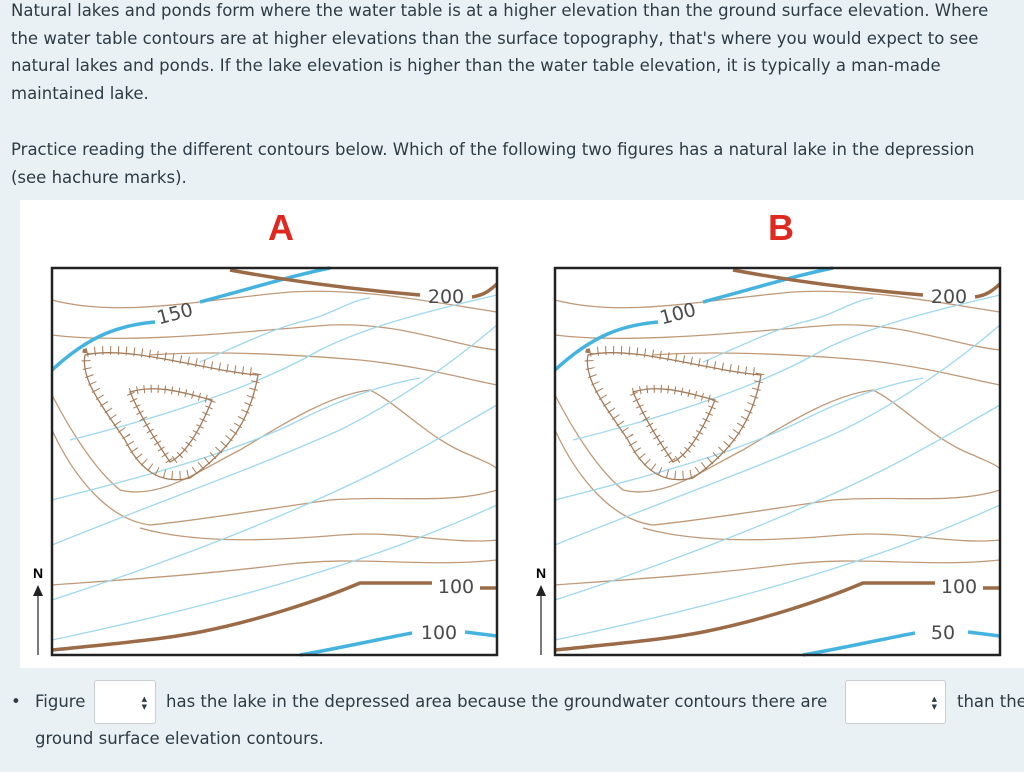 This screenshot has height=772, width=1024. What do you see at coordinates (781, 227) in the screenshot?
I see `figure-label: B` at bounding box center [781, 227].